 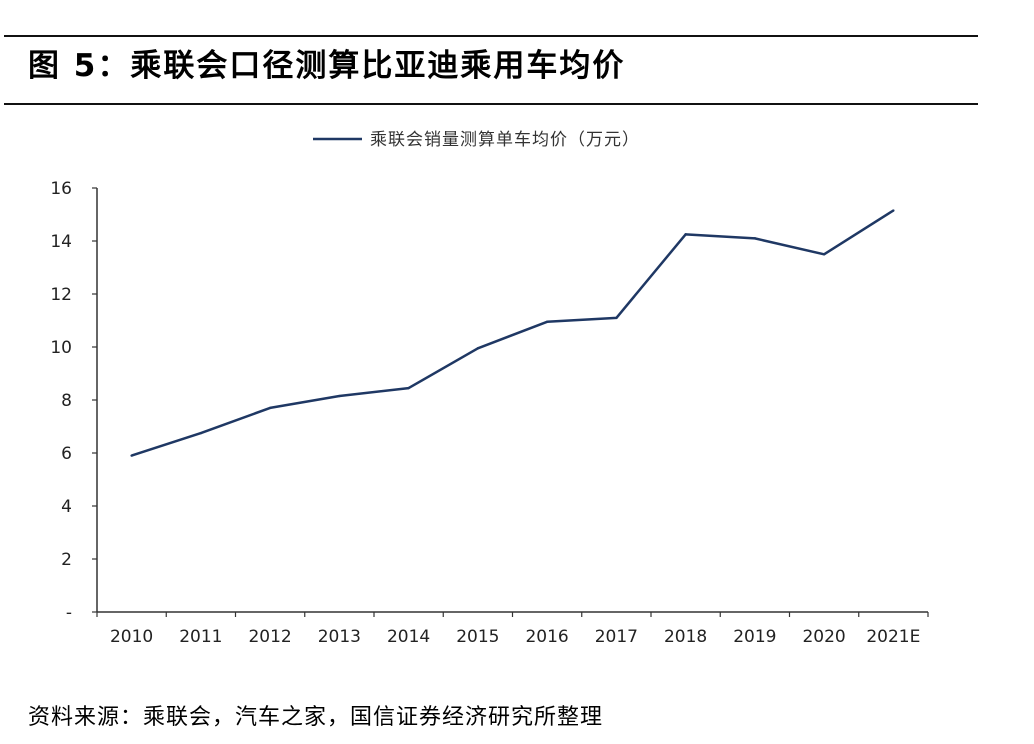 I want to click on source-note: 资料来源：乘联会，汽车之家，国信证券经济研究所整理, so click(x=316, y=717).